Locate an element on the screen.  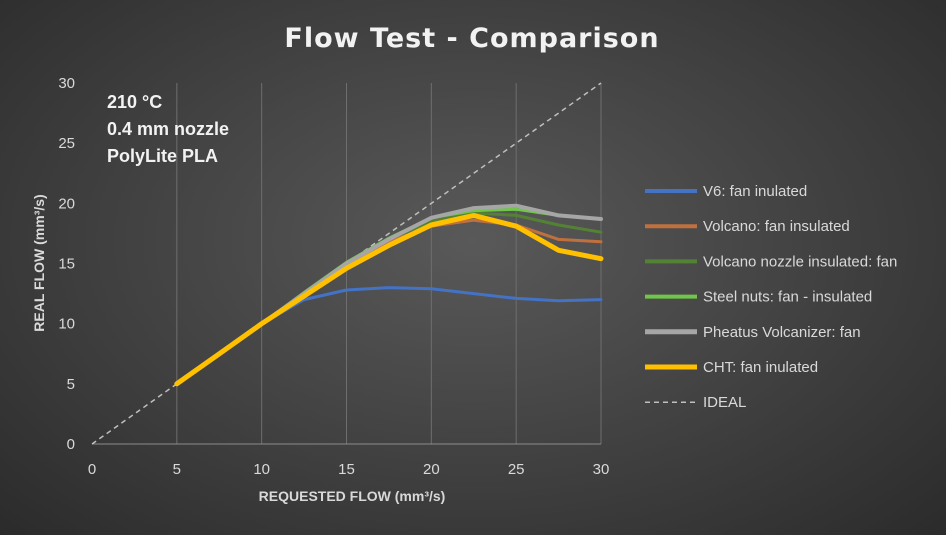
legend-label: Pheatus Volcanizer: fan is located at coordinates (782, 332).